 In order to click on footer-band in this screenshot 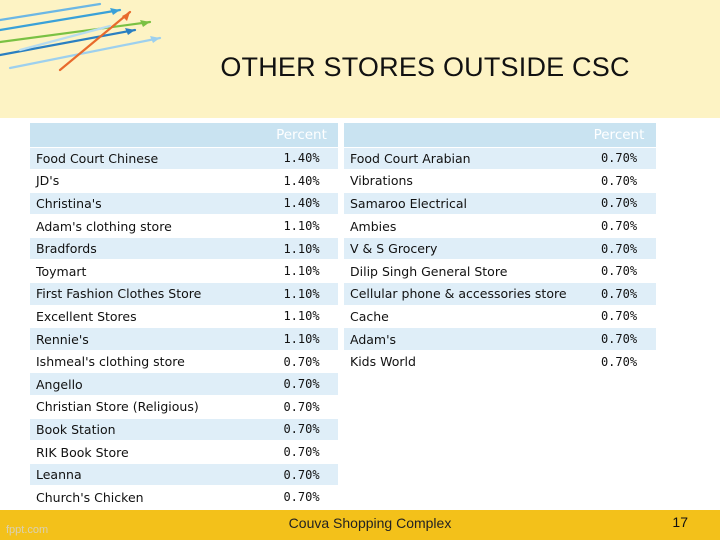, I will do `click(360, 525)`.